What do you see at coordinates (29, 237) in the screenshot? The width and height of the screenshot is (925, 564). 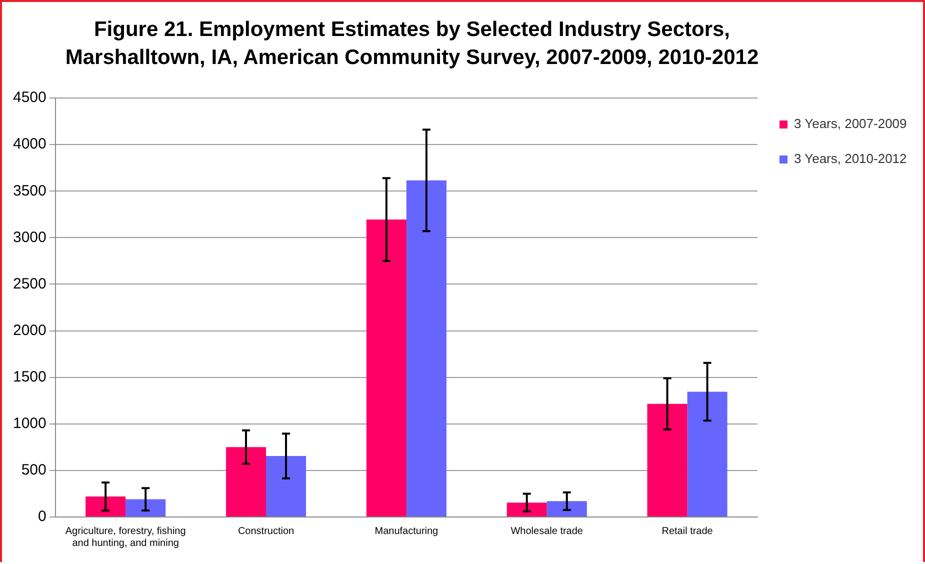 I see `y-tick-label: 3000` at bounding box center [29, 237].